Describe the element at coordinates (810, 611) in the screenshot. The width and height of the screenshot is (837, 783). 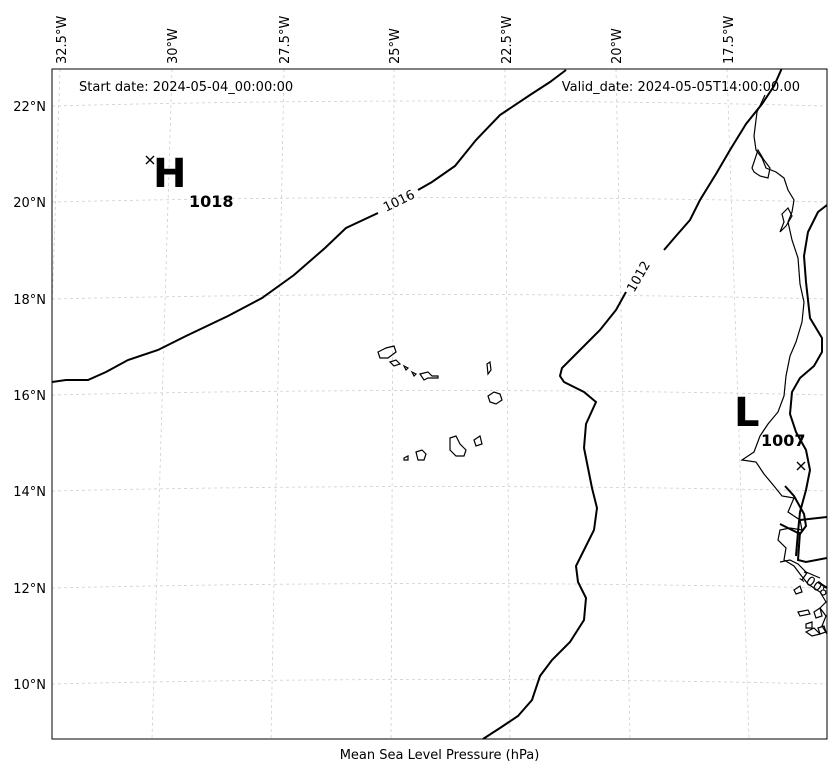
I see `coastal-islands` at that location.